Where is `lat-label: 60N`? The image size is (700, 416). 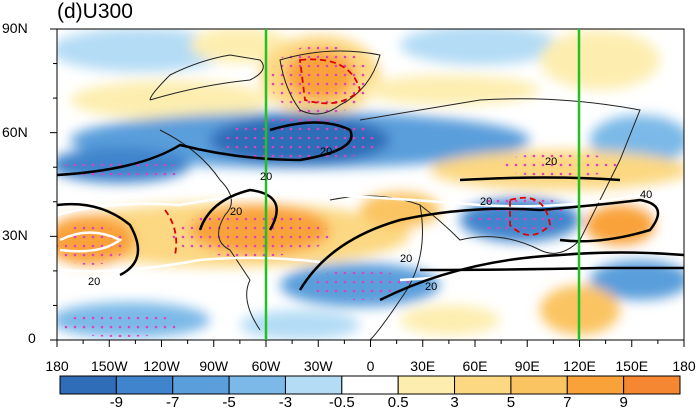 lat-label: 60N is located at coordinates (15, 132).